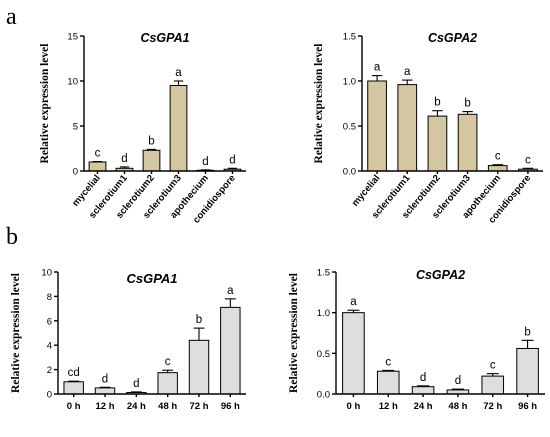 Image resolution: width=550 pixels, height=437 pixels. I want to click on y-tick-label-2: 4, so click(49, 346).